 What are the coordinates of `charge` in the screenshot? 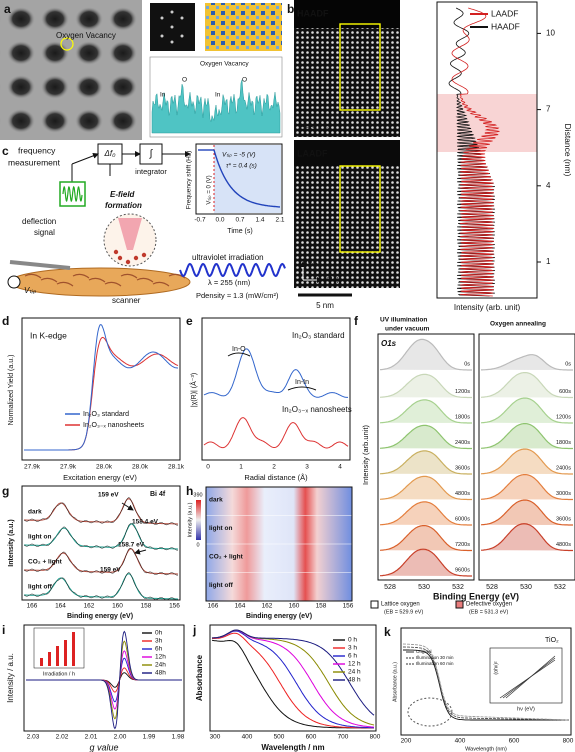 It's located at (136, 258).